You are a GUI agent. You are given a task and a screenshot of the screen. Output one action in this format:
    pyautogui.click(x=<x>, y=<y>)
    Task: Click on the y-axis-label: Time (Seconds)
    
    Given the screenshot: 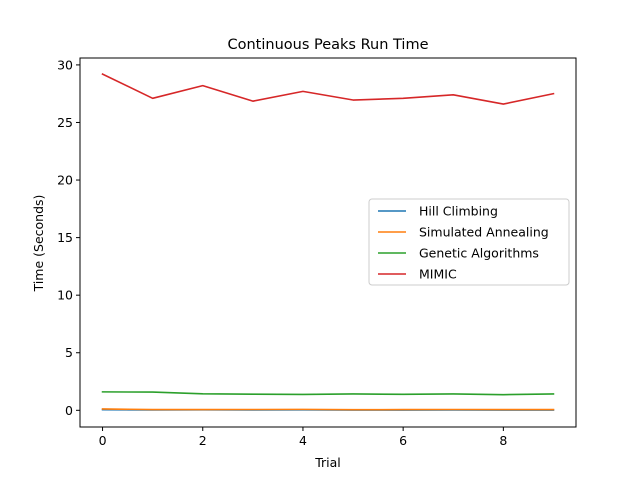 What is the action you would take?
    pyautogui.click(x=38, y=244)
    